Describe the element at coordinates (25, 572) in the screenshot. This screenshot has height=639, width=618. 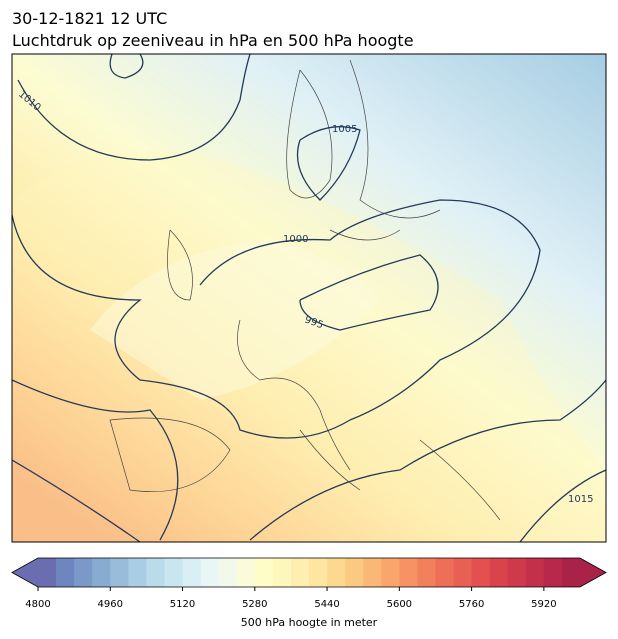
I see `colorbar-extend-low` at that location.